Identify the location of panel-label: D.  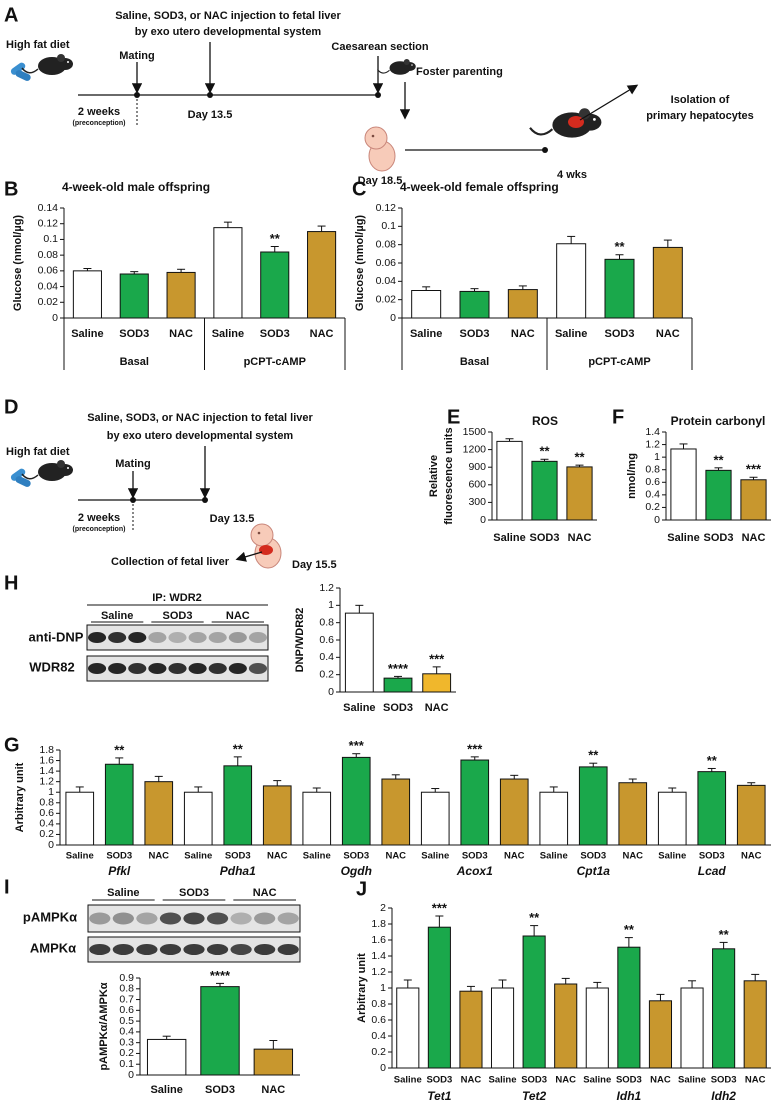
(11, 407).